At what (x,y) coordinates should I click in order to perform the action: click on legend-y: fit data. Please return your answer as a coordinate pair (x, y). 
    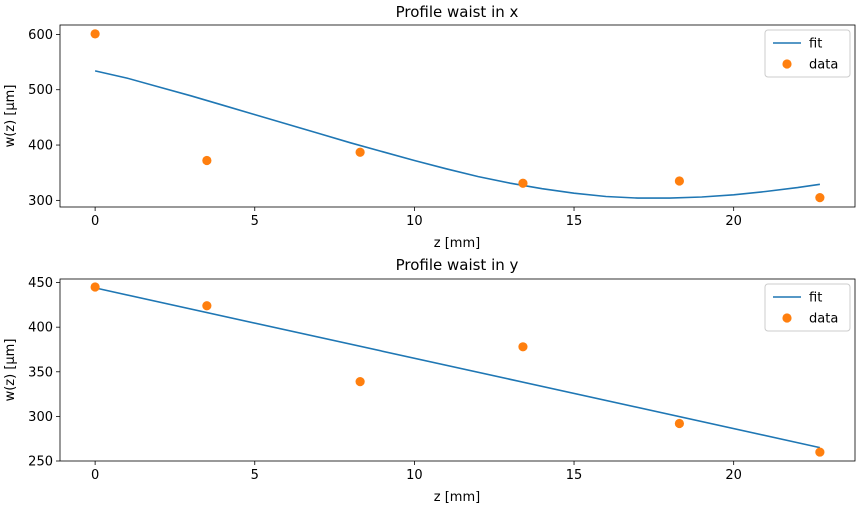
    Looking at the image, I should click on (807, 307).